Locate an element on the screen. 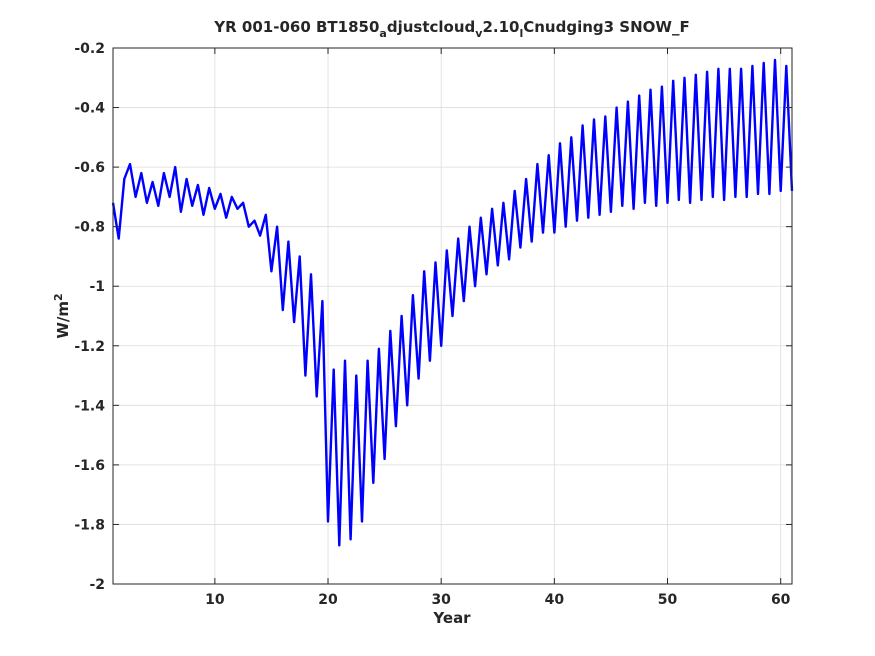  y-label-superscript: 2 is located at coordinates (58, 297).